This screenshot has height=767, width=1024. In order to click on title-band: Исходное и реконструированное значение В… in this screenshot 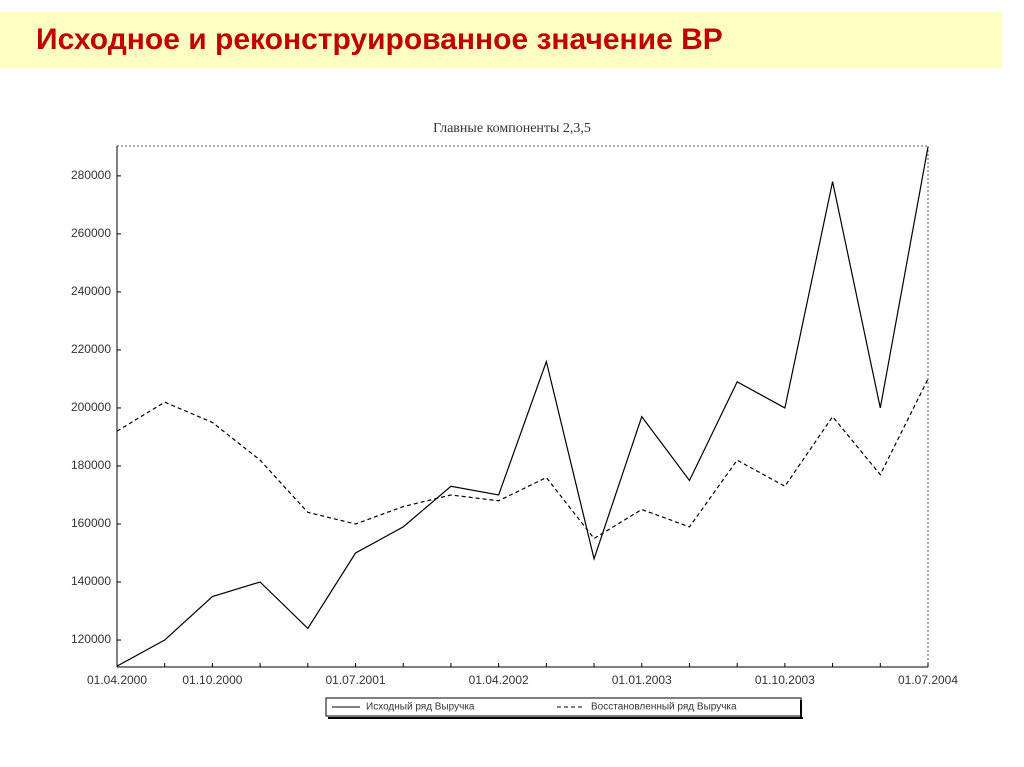, I will do `click(501, 40)`.